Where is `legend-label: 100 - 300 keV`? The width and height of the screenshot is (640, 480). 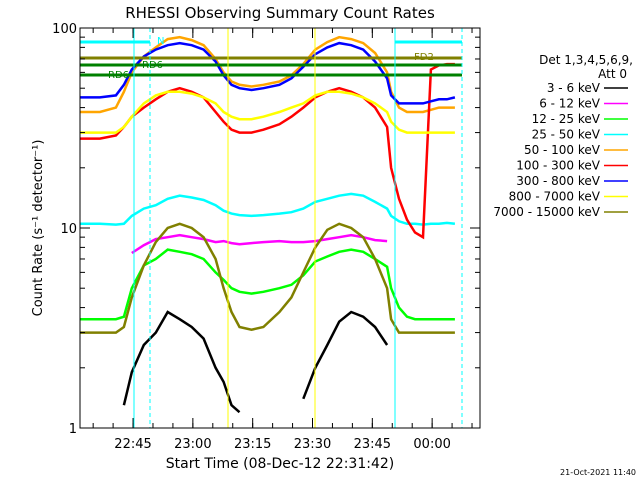 legend-label: 100 - 300 keV is located at coordinates (558, 166).